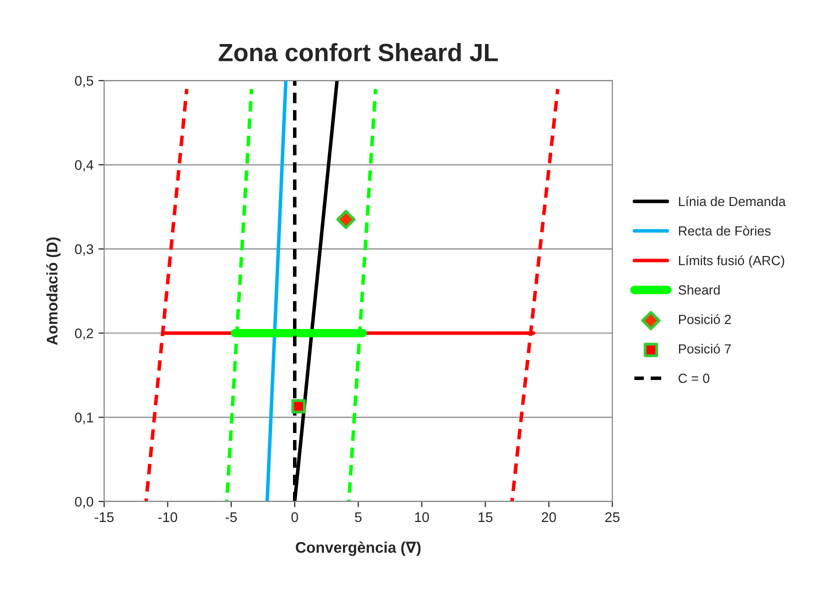 This screenshot has height=597, width=840. Describe the element at coordinates (732, 201) in the screenshot. I see `legend-label: Línia de Demanda` at that location.